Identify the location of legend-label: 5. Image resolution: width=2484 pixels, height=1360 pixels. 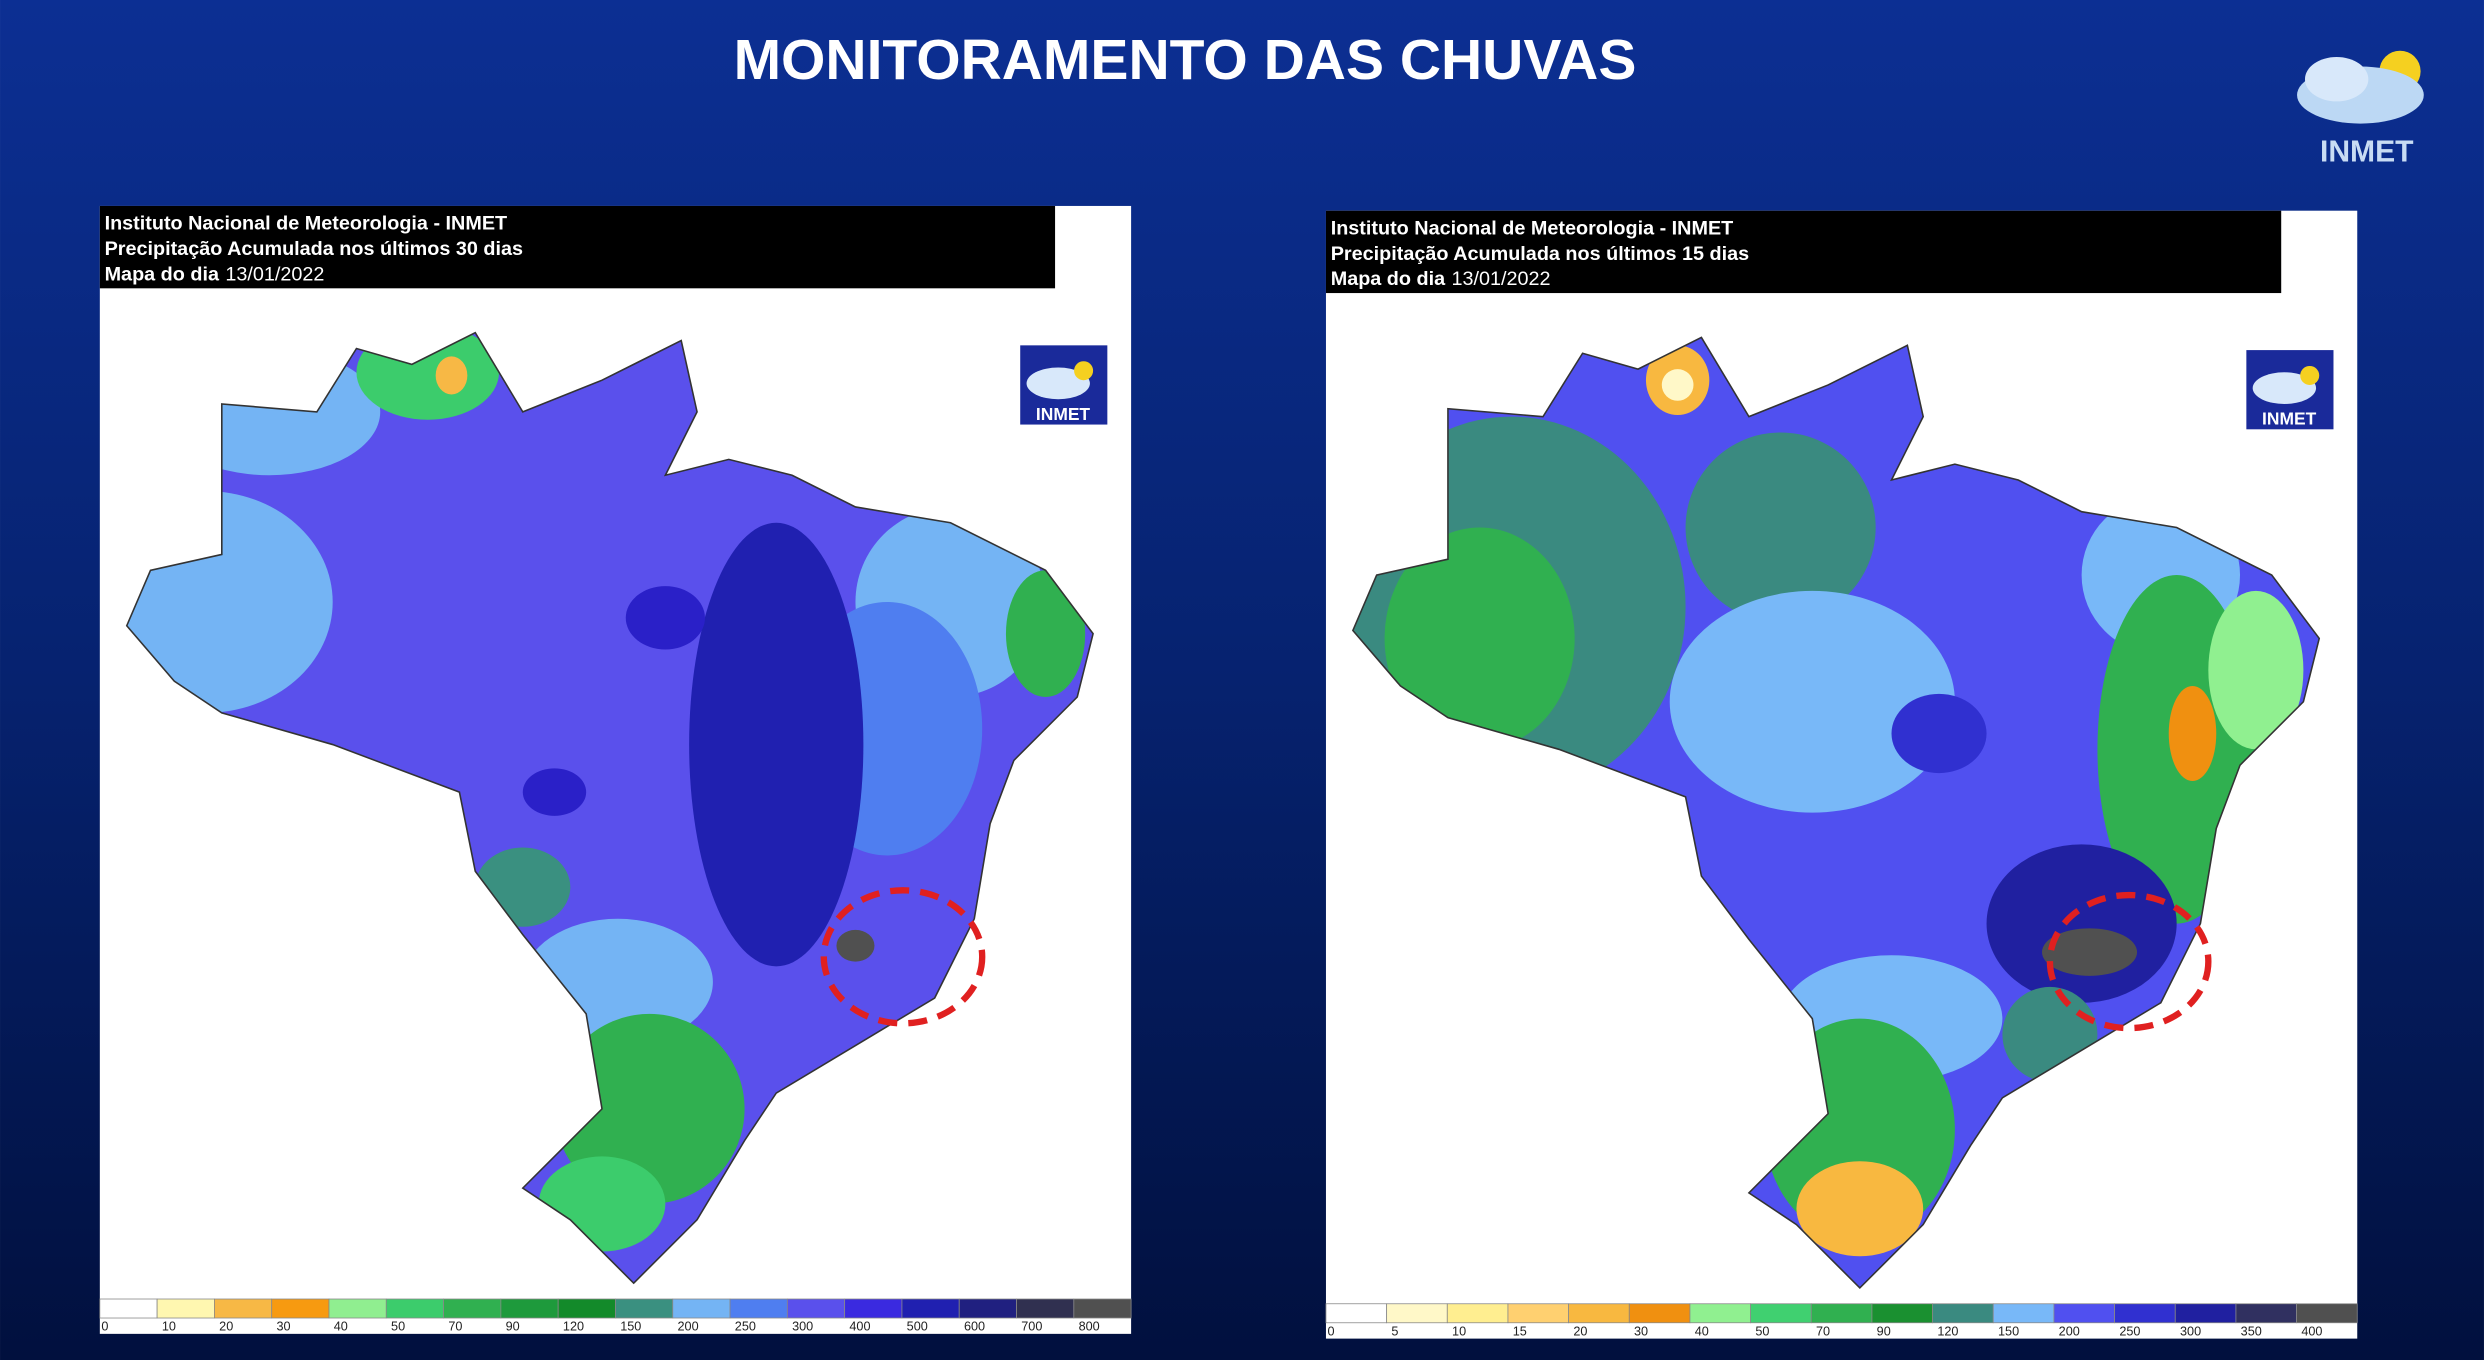
(1394, 1331).